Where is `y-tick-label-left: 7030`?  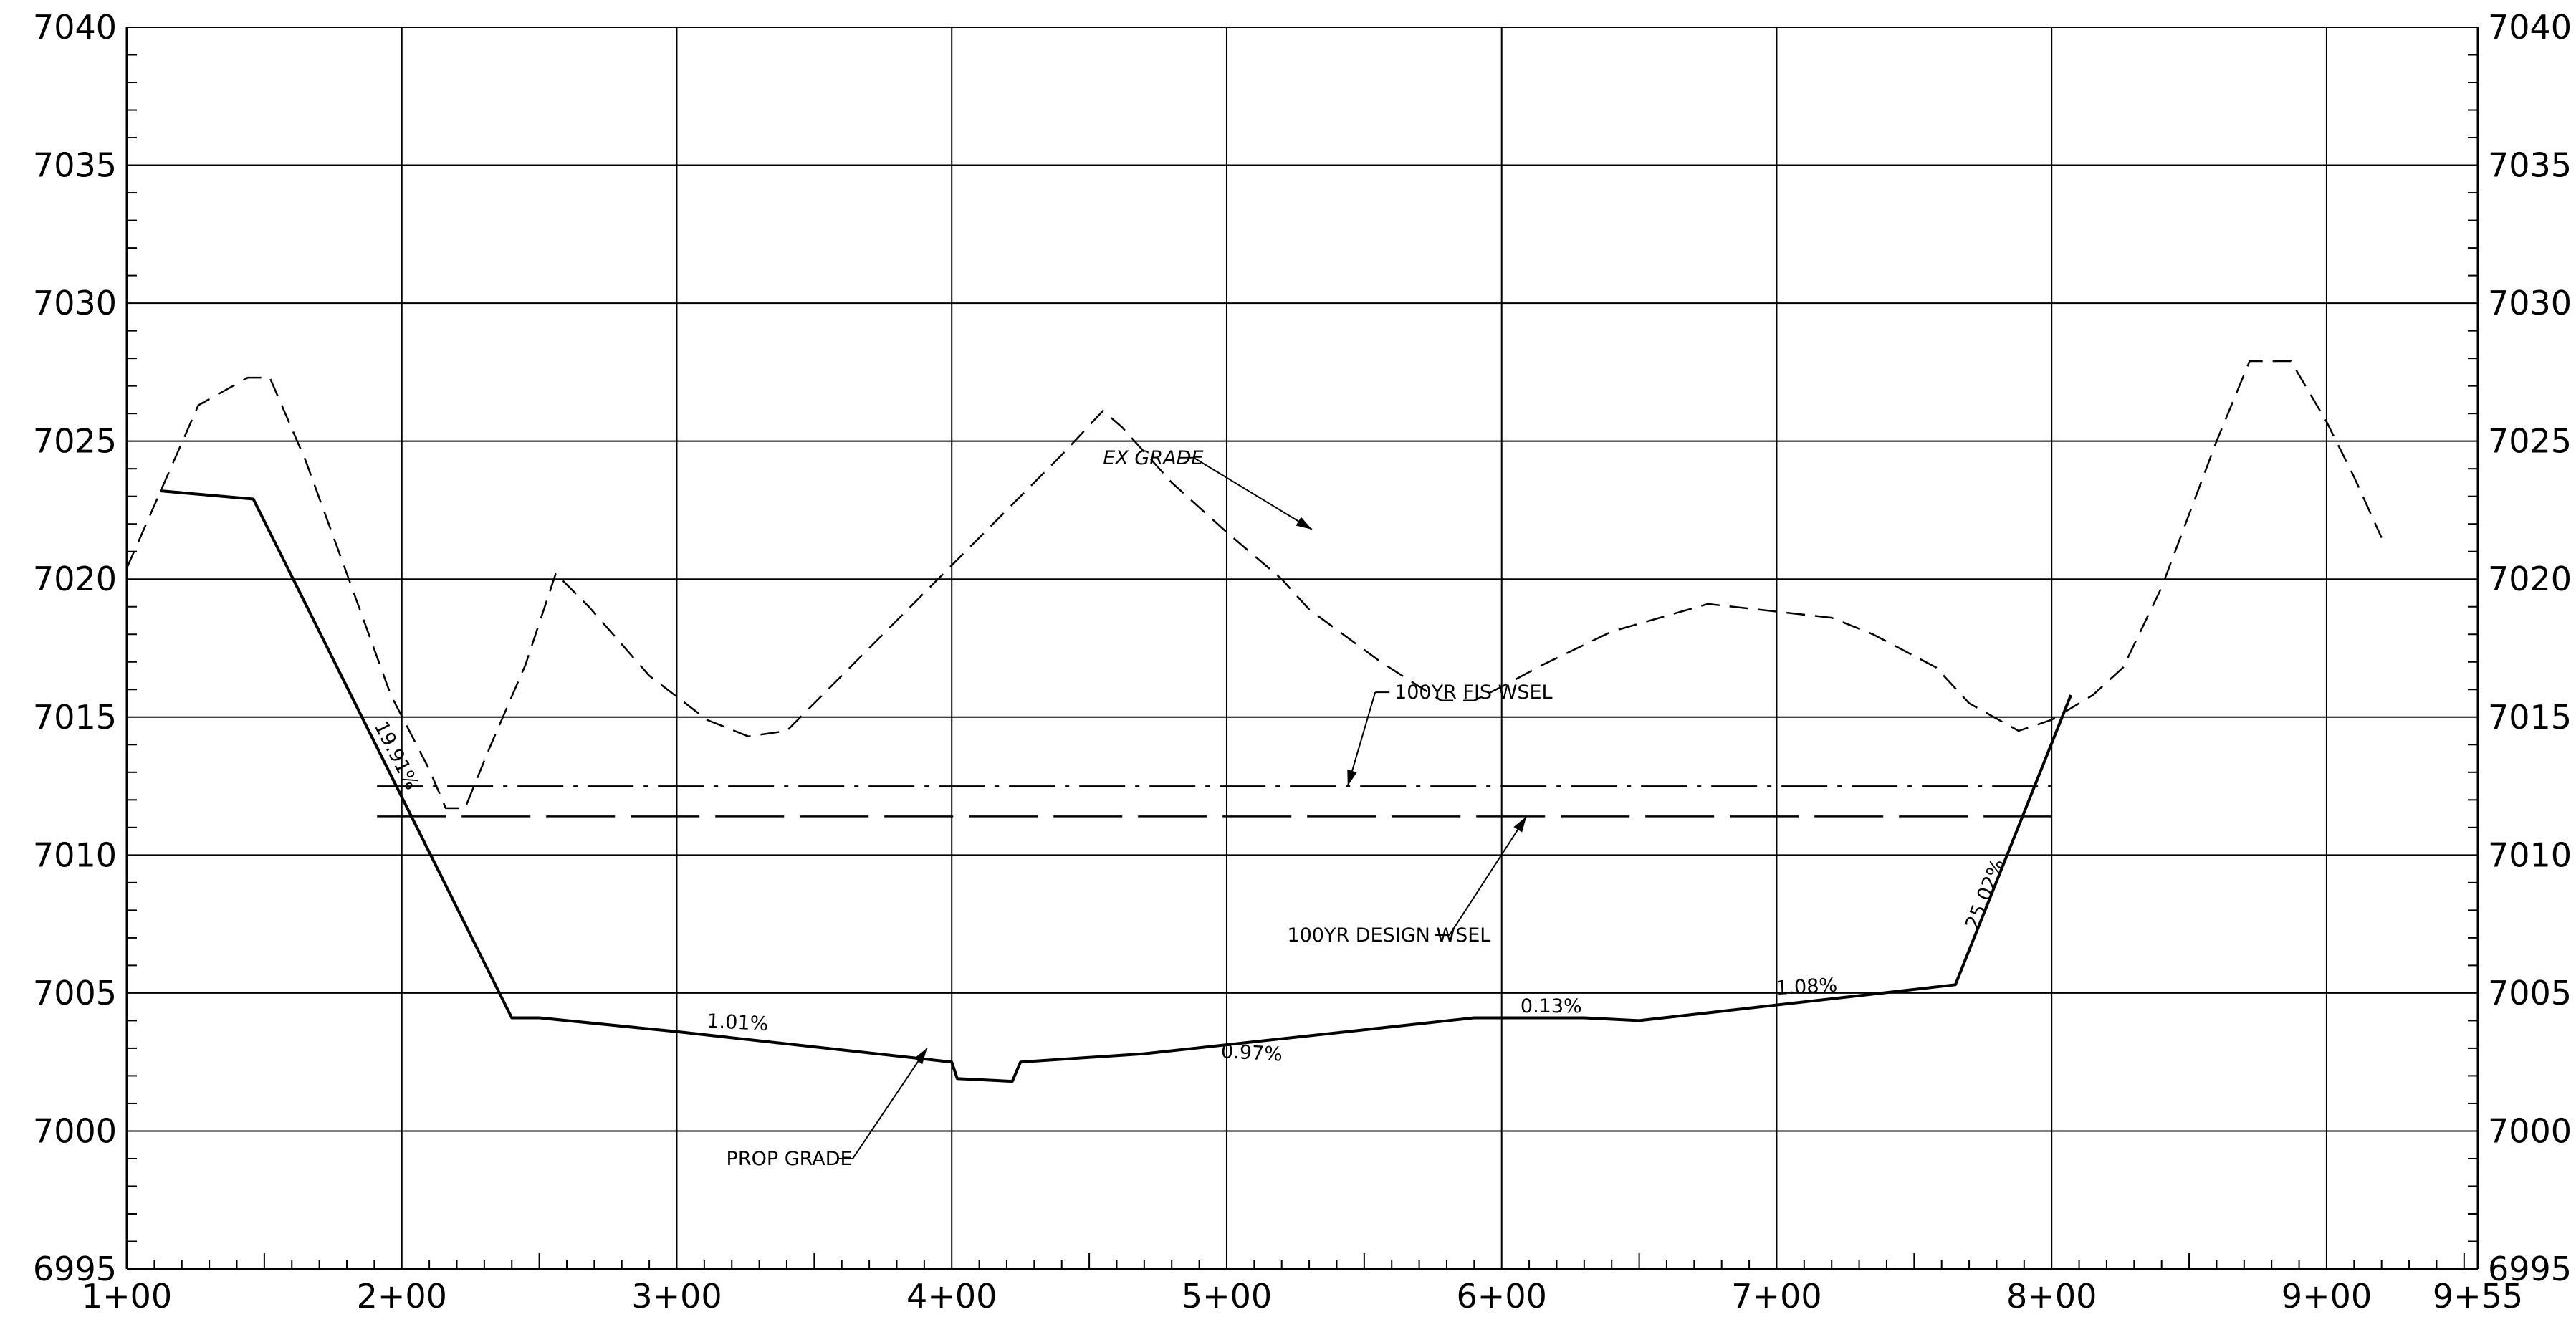
y-tick-label-left: 7030 is located at coordinates (75, 303).